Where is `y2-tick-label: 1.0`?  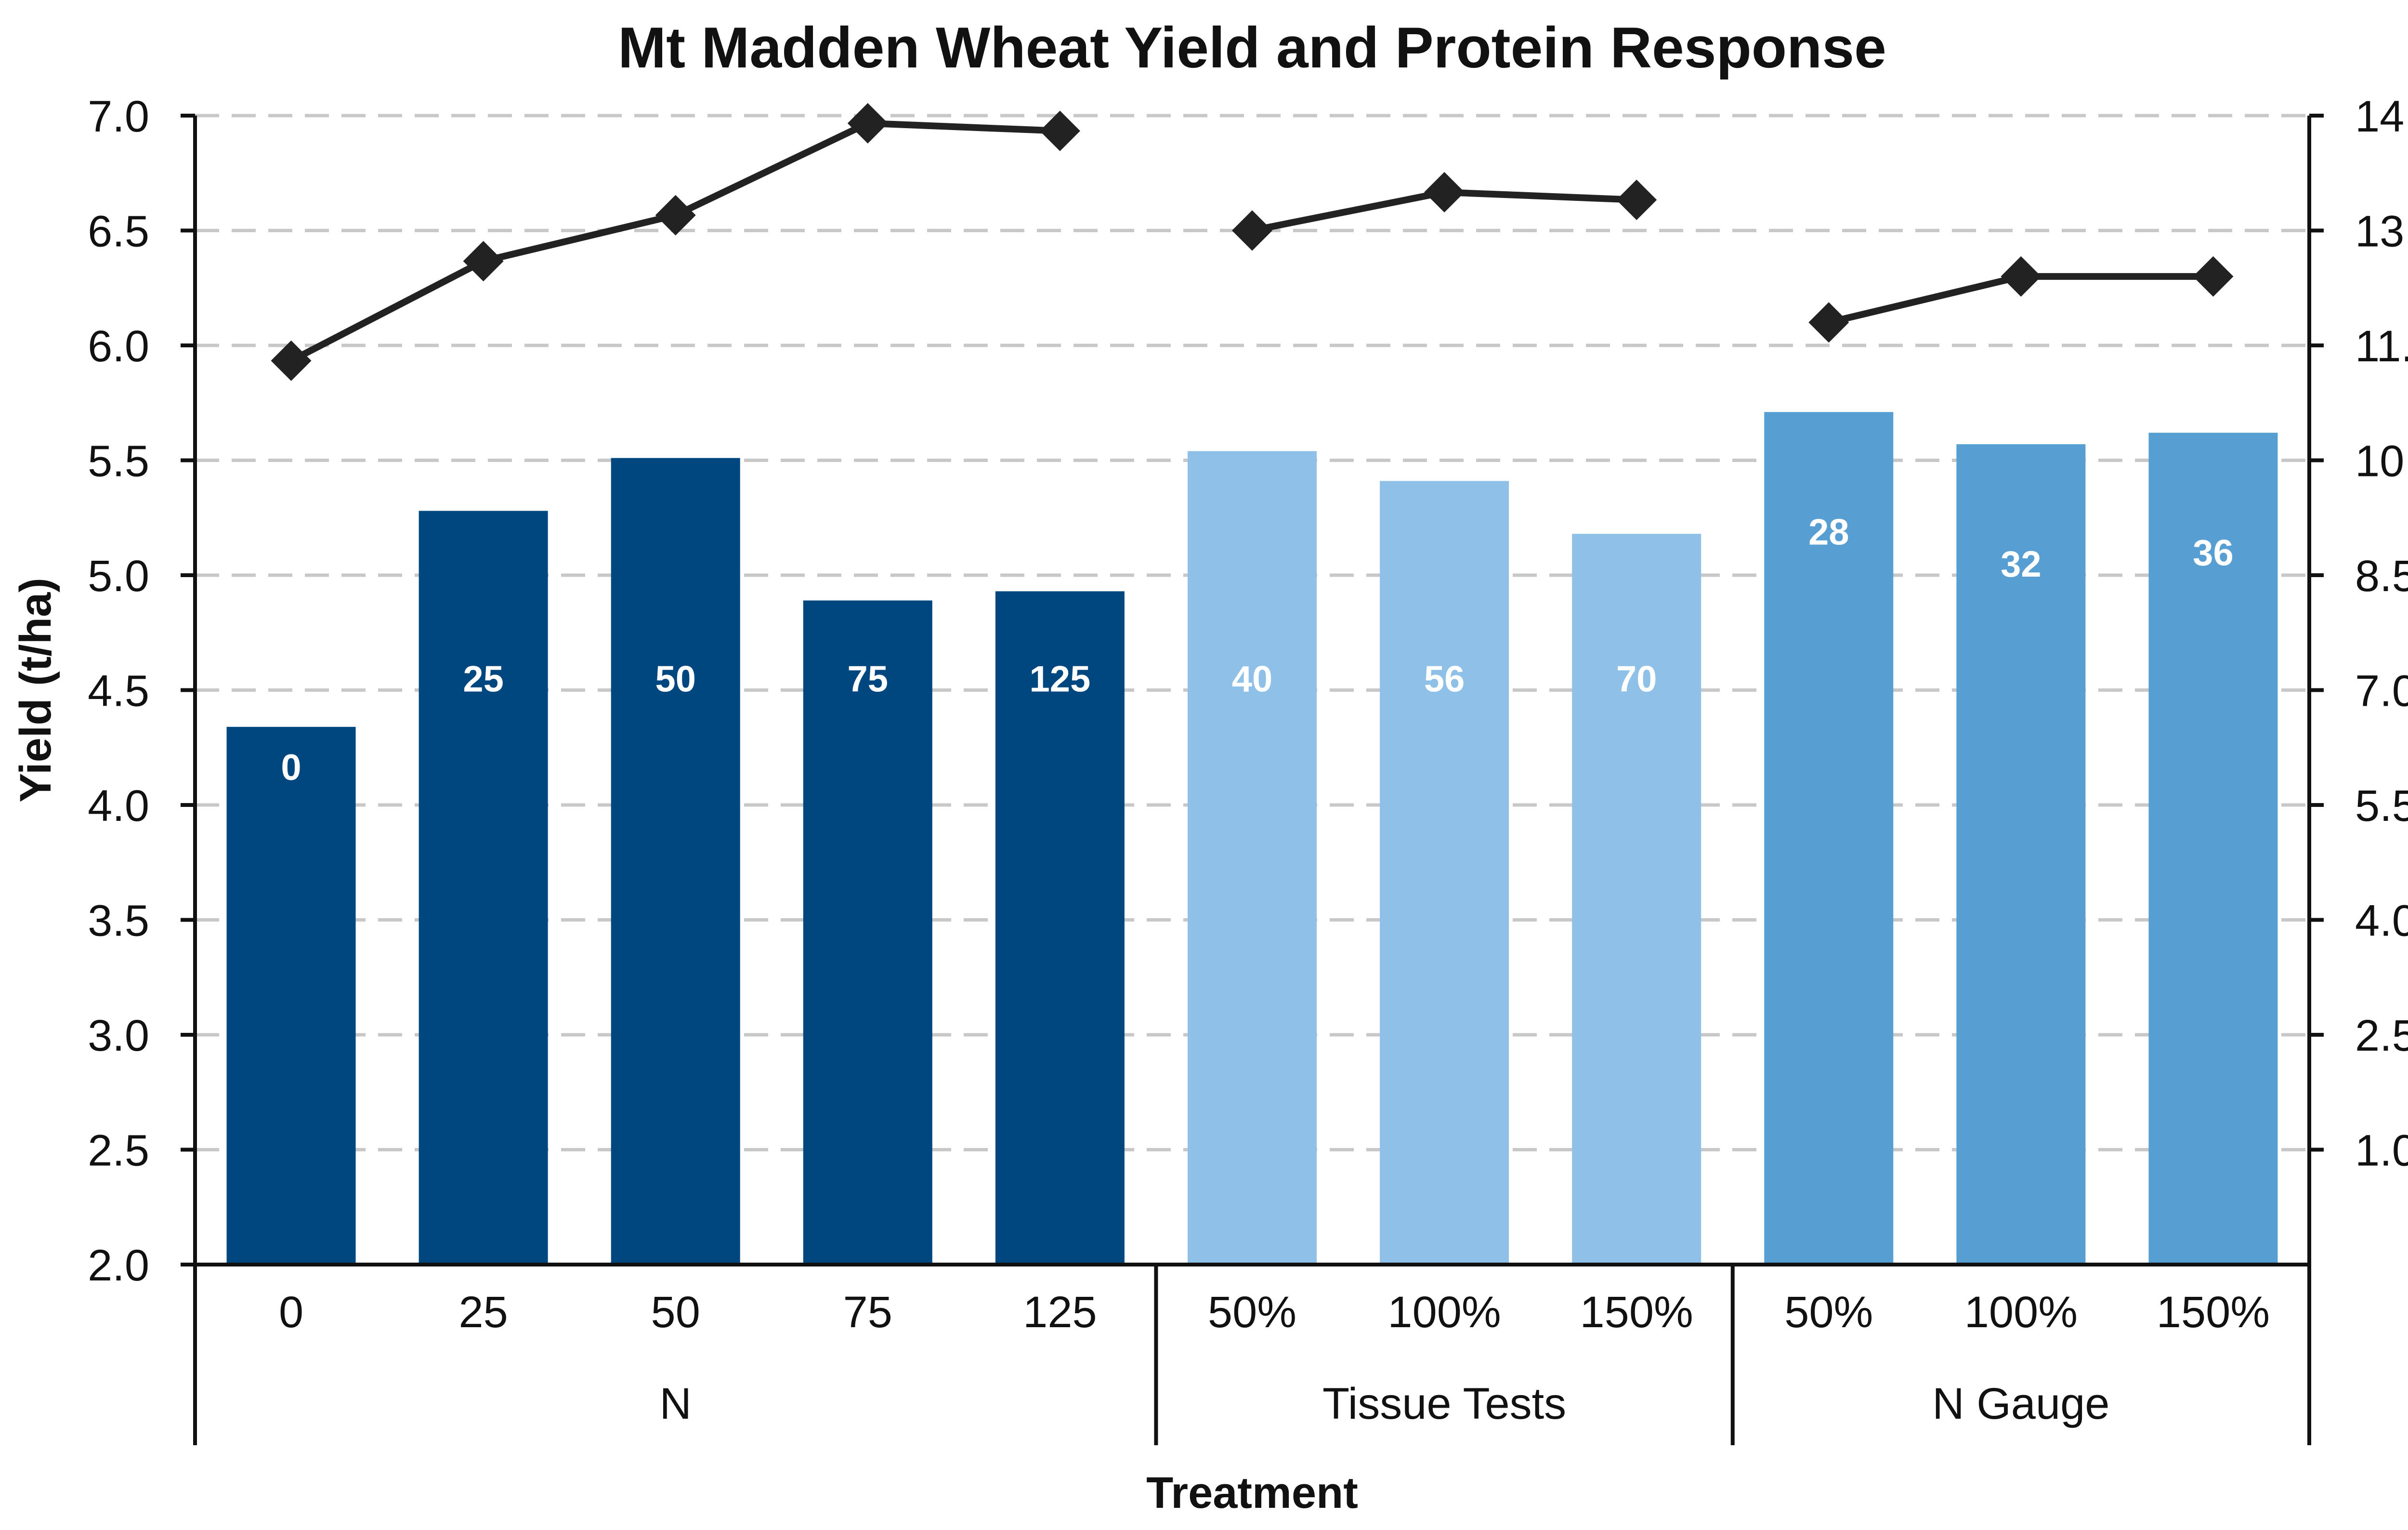 y2-tick-label: 1.0 is located at coordinates (2381, 1150).